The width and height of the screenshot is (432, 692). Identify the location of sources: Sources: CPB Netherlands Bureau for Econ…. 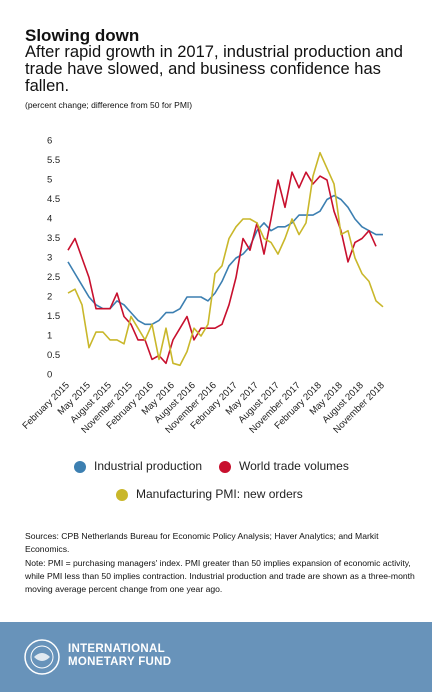
(202, 542).